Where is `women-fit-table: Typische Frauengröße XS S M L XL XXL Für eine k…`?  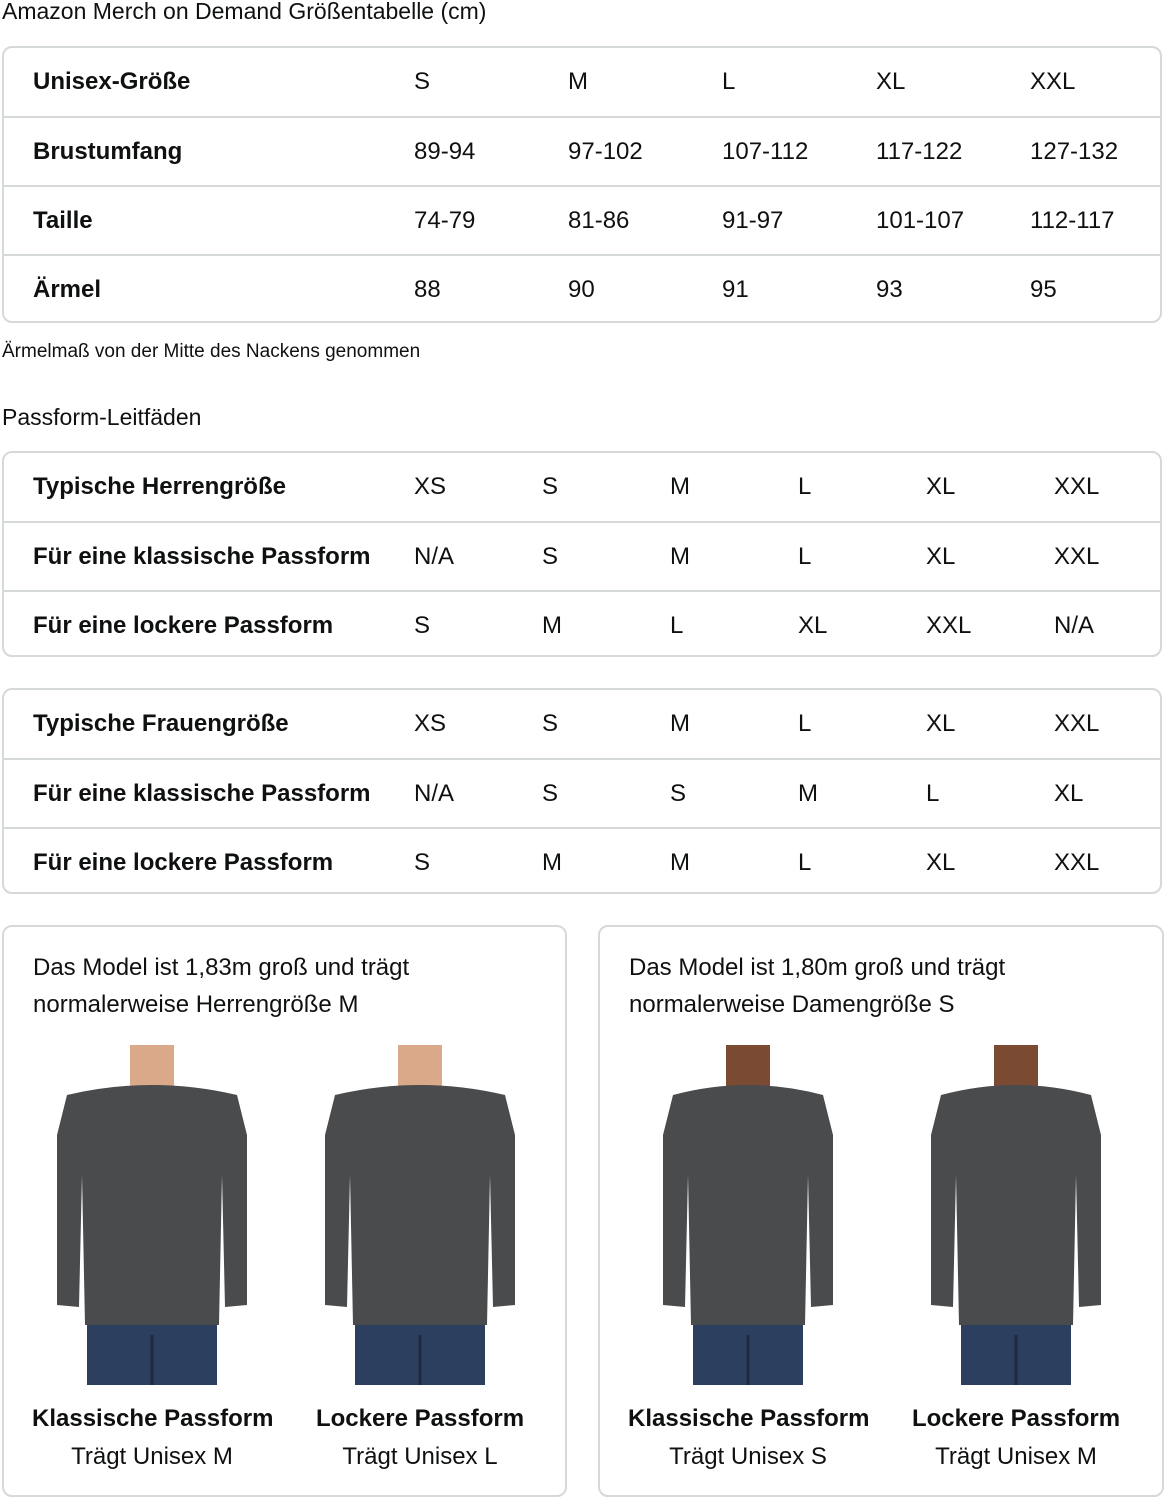
women-fit-table: Typische Frauengröße XS S M L XL XXL Für eine k… is located at coordinates (582, 791).